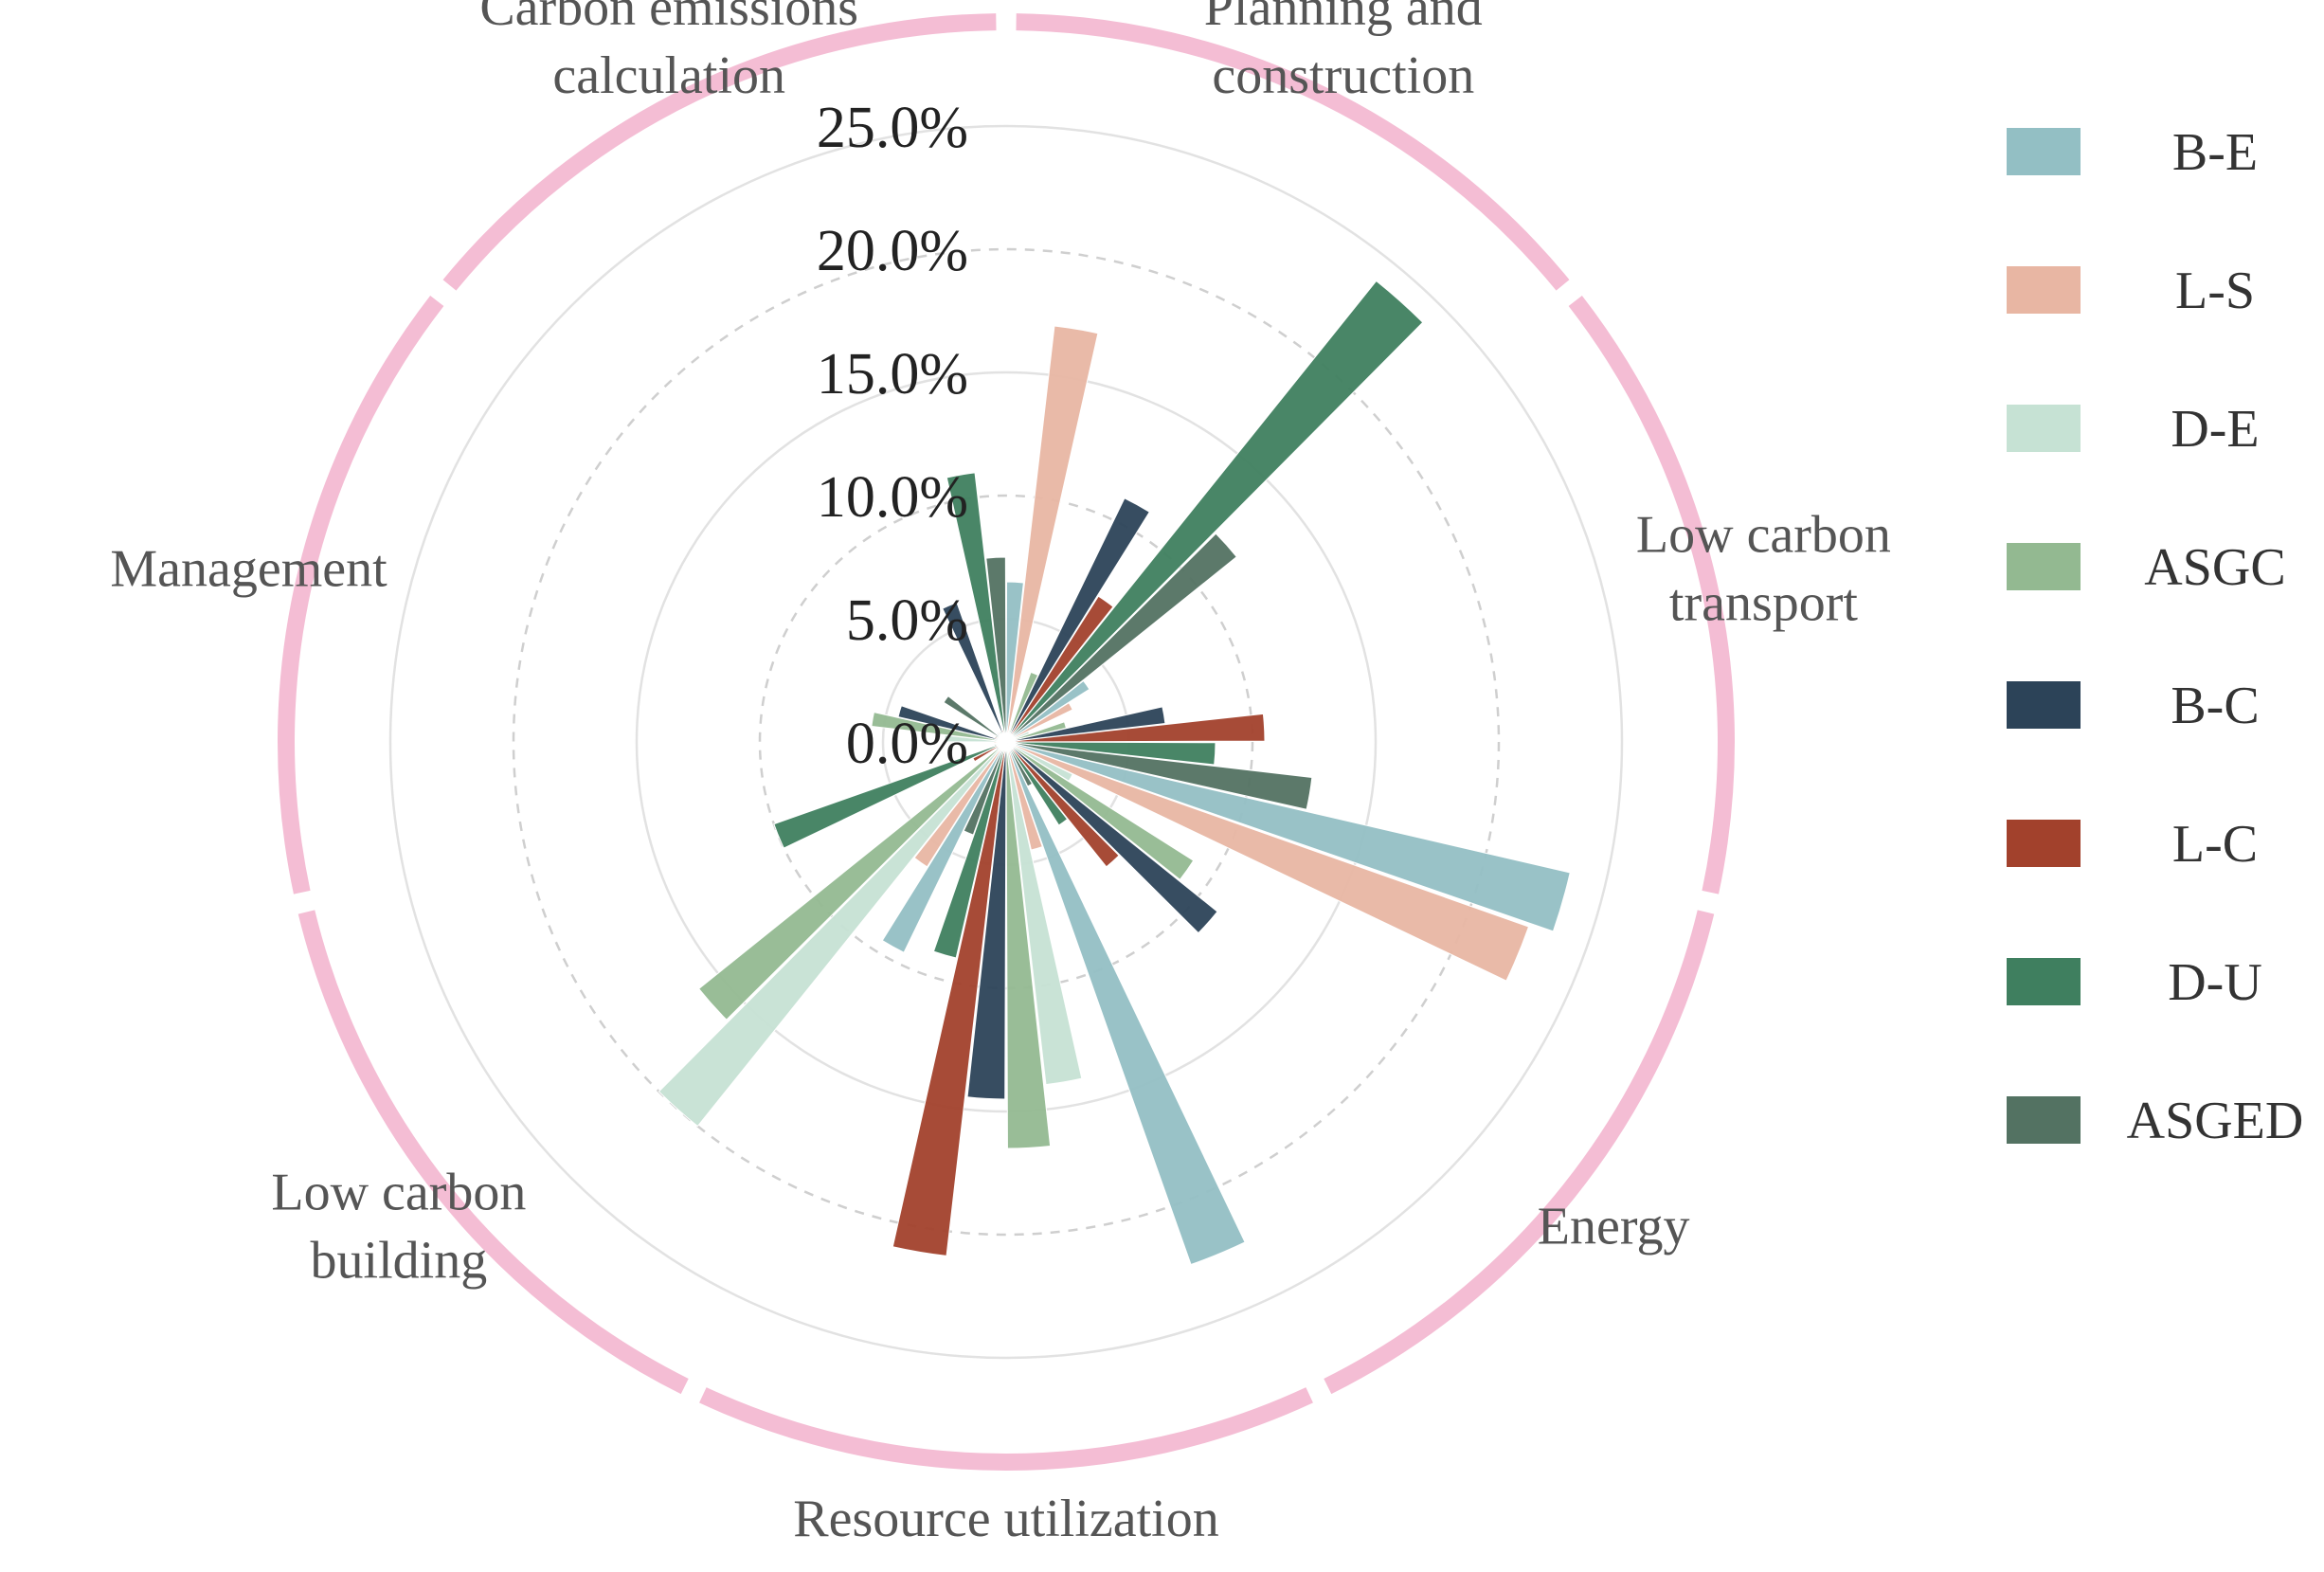  I want to click on legend-swatch-asgc, so click(2044, 566).